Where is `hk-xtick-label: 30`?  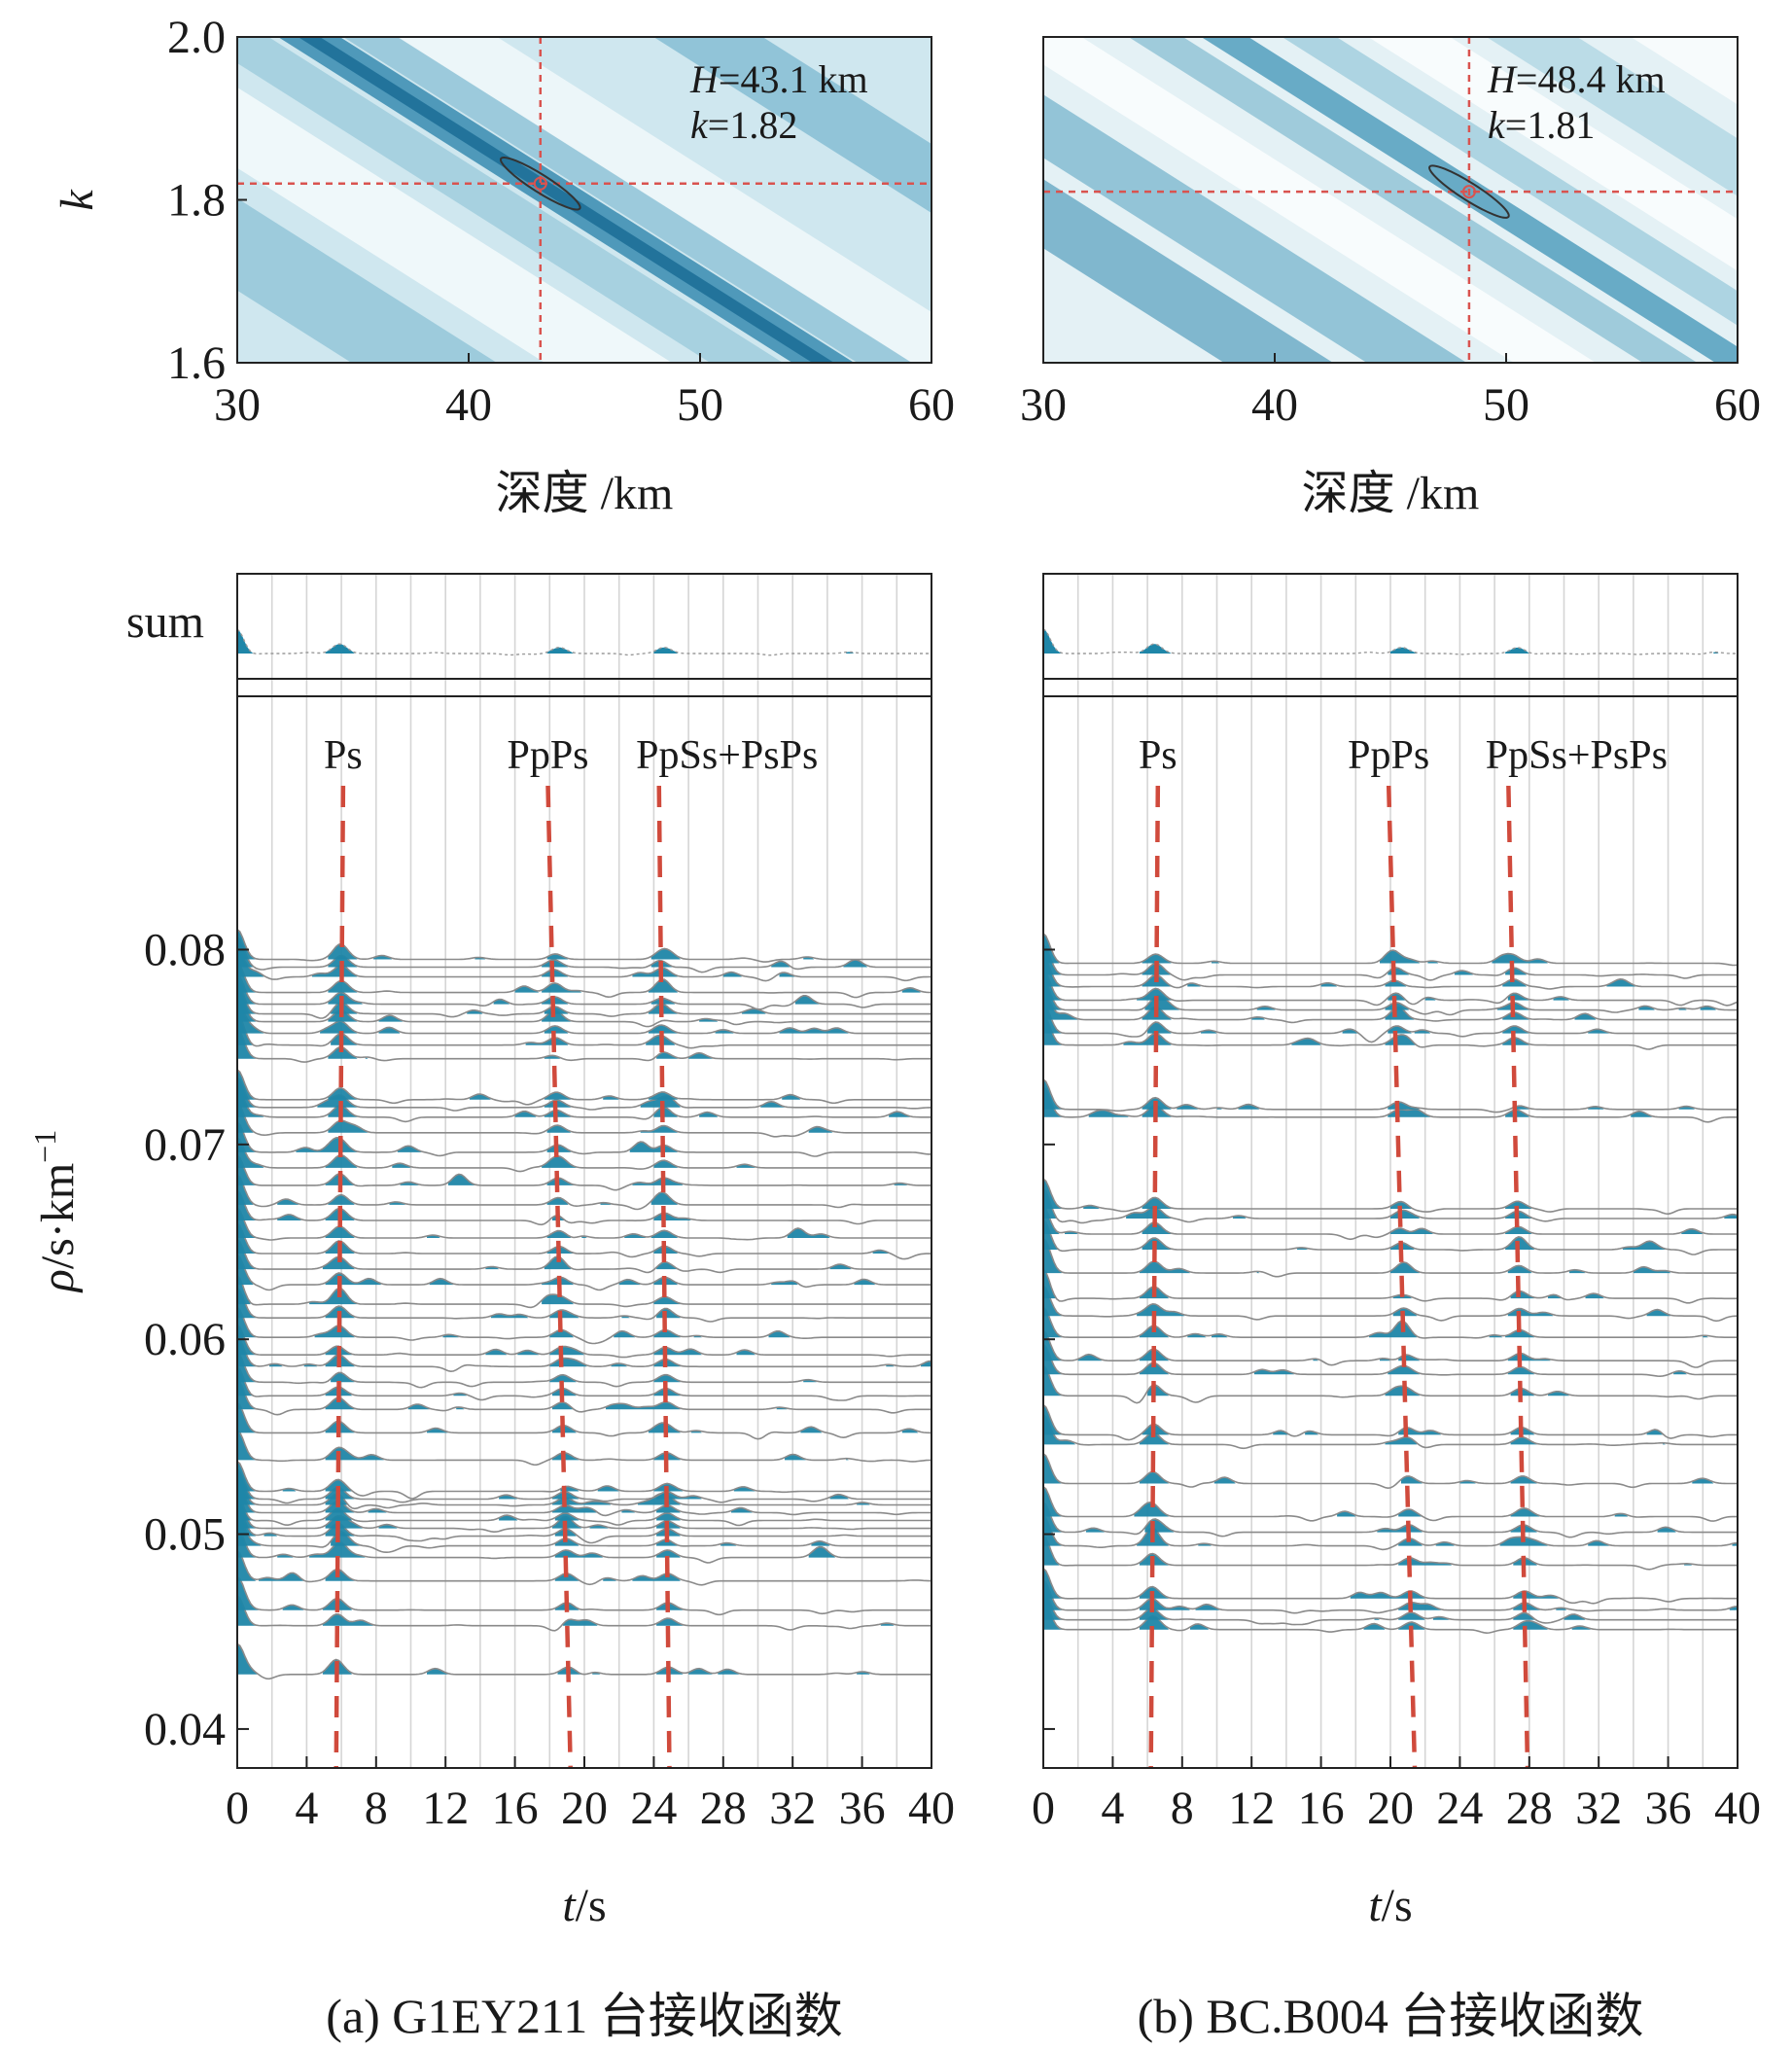 hk-xtick-label: 30 is located at coordinates (237, 405).